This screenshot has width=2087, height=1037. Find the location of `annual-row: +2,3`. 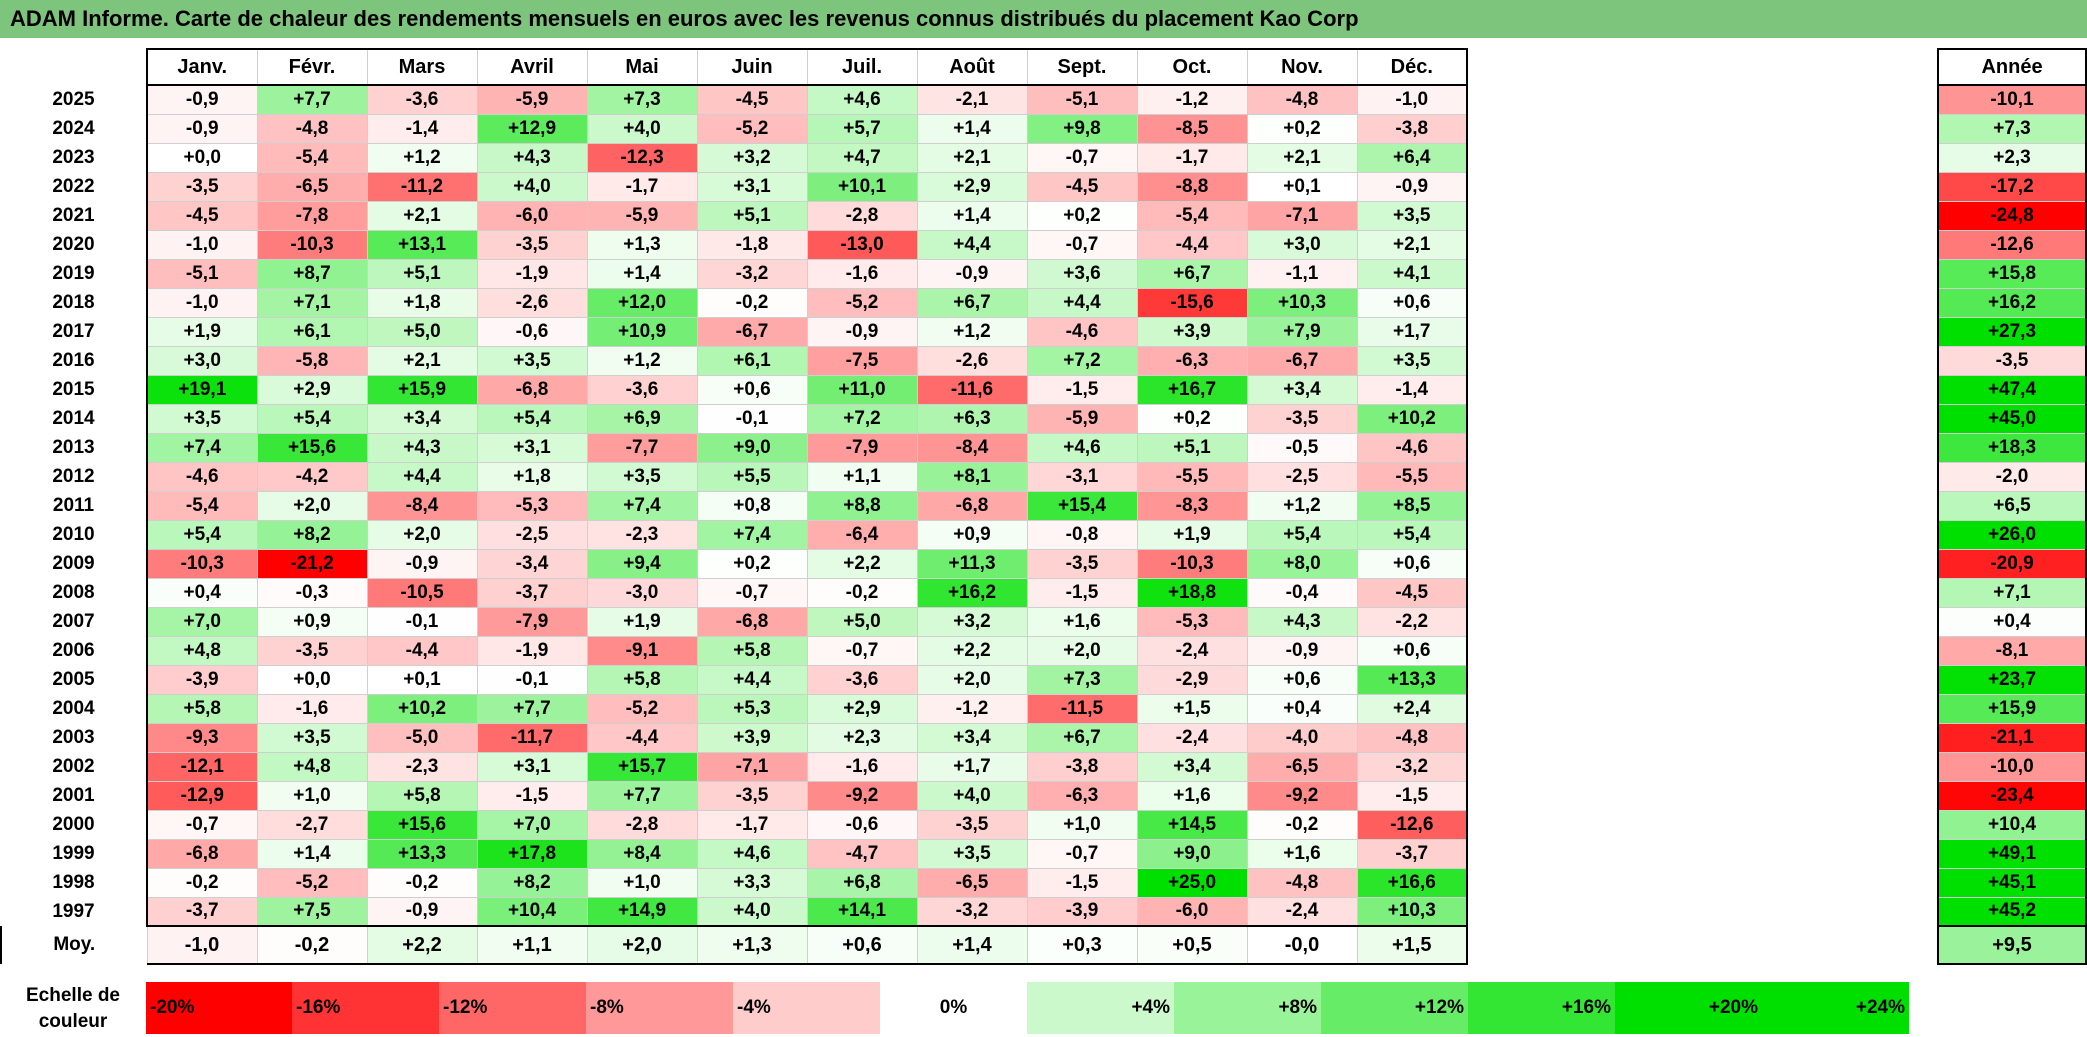

annual-row: +2,3 is located at coordinates (2012, 157).